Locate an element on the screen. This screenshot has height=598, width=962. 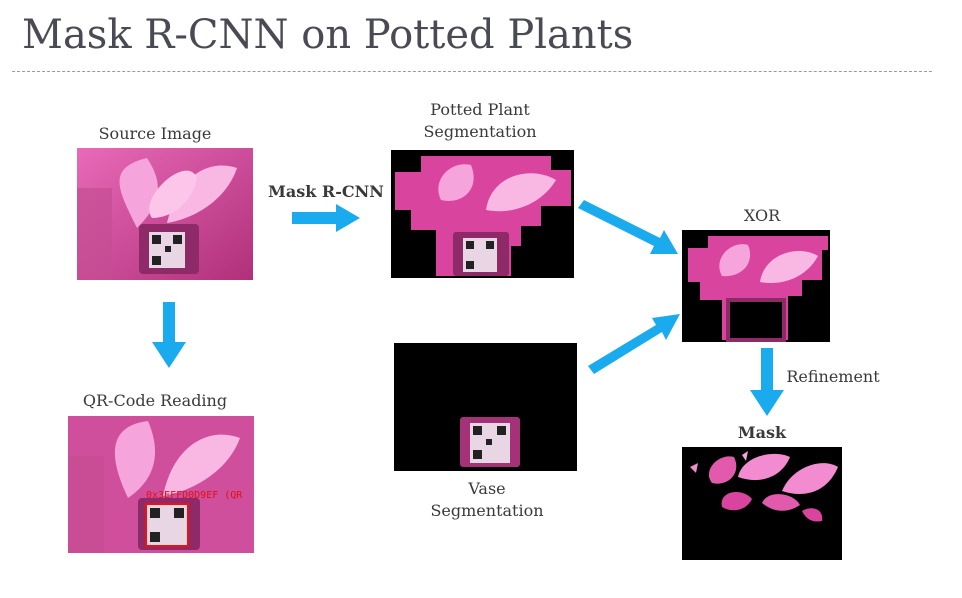
xor-caption: XOR is located at coordinates (762, 215).